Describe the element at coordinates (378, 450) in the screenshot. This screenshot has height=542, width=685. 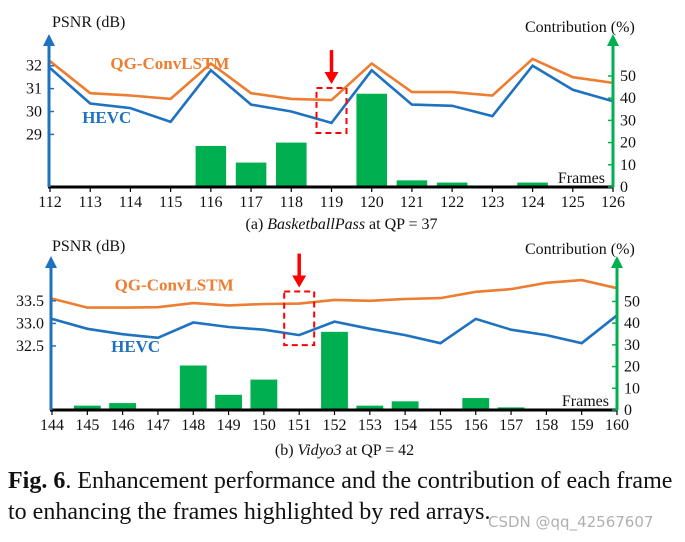
I see `subtitle-suffix: at QP = 42` at that location.